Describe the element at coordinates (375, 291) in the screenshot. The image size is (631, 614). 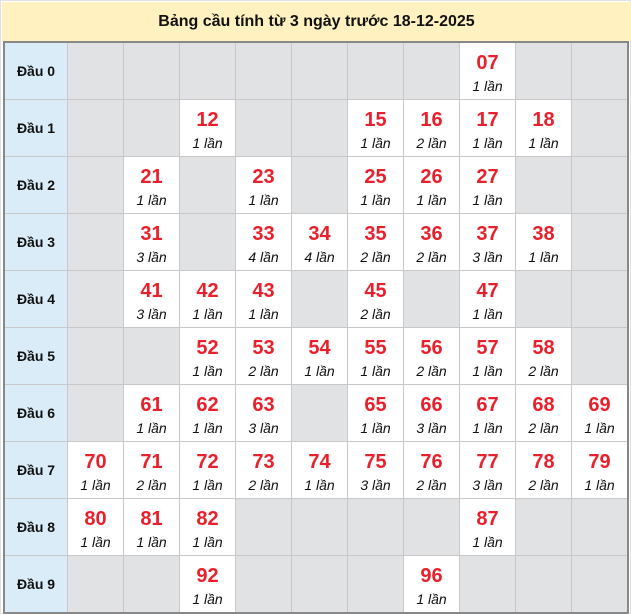
I see `number-value: 45` at that location.